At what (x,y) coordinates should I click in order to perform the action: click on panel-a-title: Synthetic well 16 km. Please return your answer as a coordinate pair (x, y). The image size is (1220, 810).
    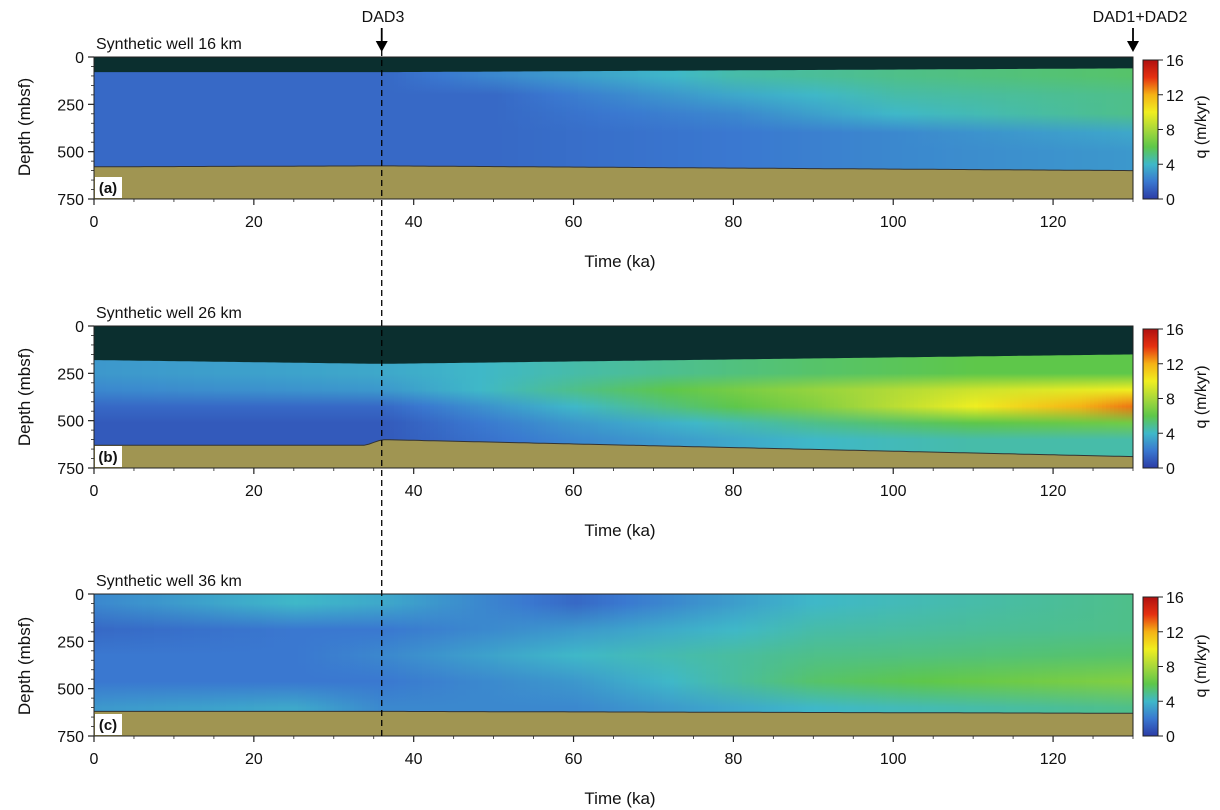
    Looking at the image, I should click on (169, 44).